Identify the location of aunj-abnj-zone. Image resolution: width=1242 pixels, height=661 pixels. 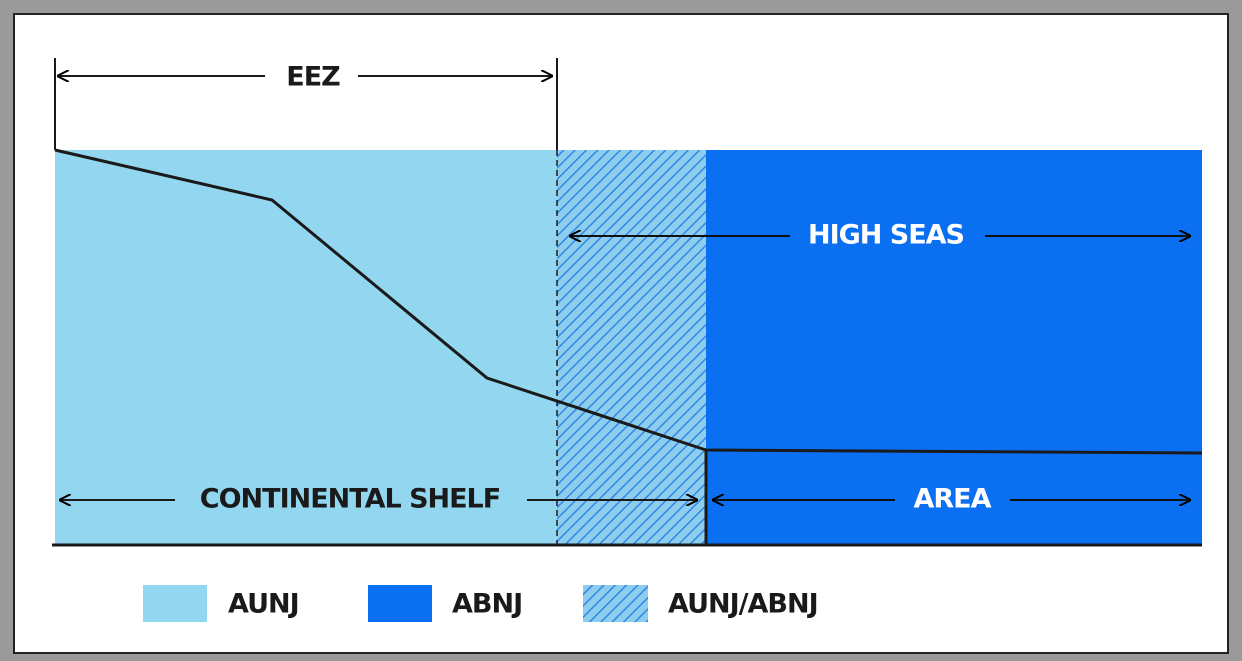
(631, 347).